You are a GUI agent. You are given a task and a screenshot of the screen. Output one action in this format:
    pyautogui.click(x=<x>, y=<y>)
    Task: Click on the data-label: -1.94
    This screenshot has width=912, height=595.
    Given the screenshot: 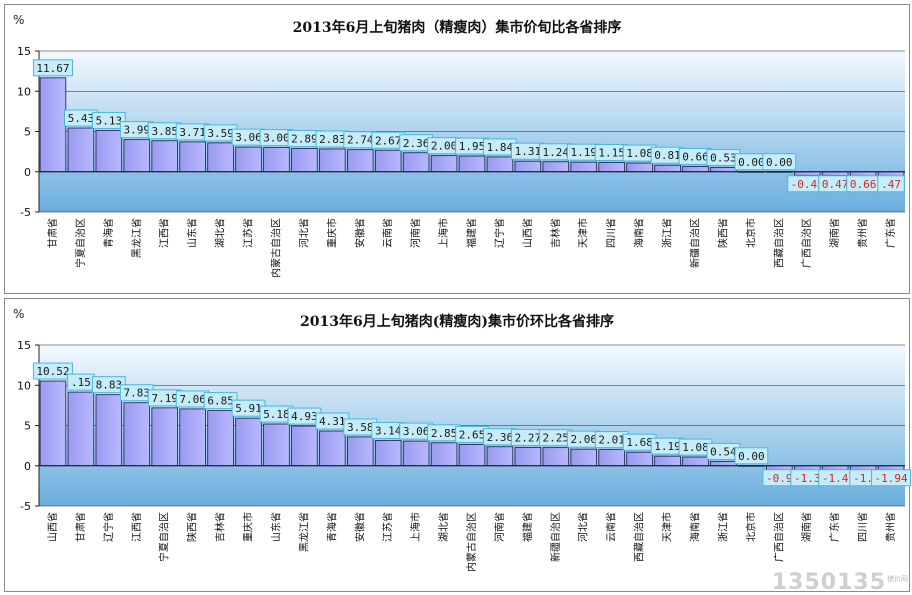 What is the action you would take?
    pyautogui.click(x=890, y=478)
    